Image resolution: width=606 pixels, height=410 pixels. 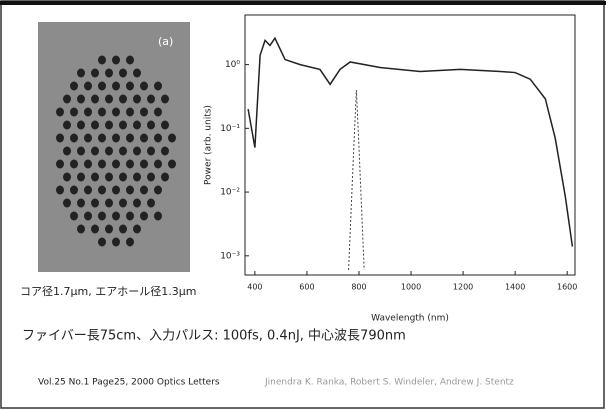 I want to click on y-axis-label: Power (arb. units), so click(x=209, y=145).